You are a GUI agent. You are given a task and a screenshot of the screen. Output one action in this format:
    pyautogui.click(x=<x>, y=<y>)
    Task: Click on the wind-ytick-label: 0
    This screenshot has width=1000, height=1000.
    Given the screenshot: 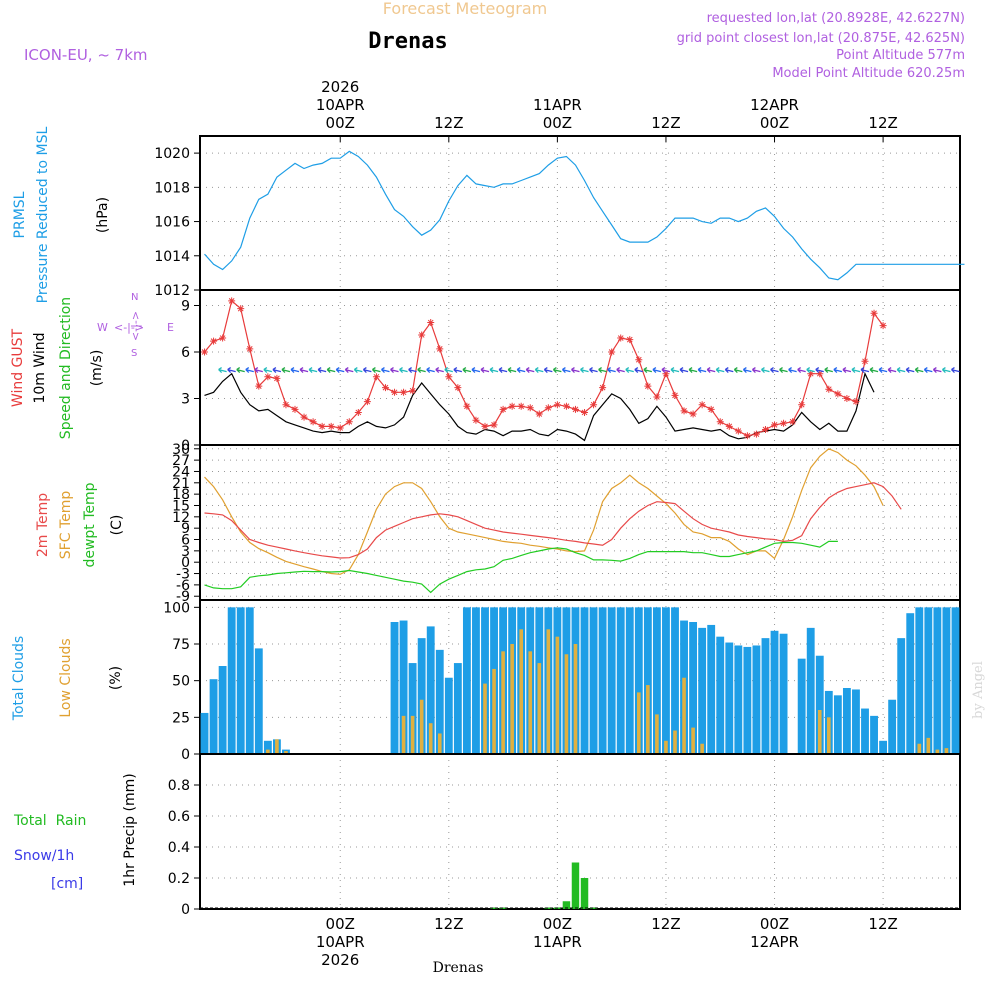 What is the action you would take?
    pyautogui.click(x=185, y=446)
    